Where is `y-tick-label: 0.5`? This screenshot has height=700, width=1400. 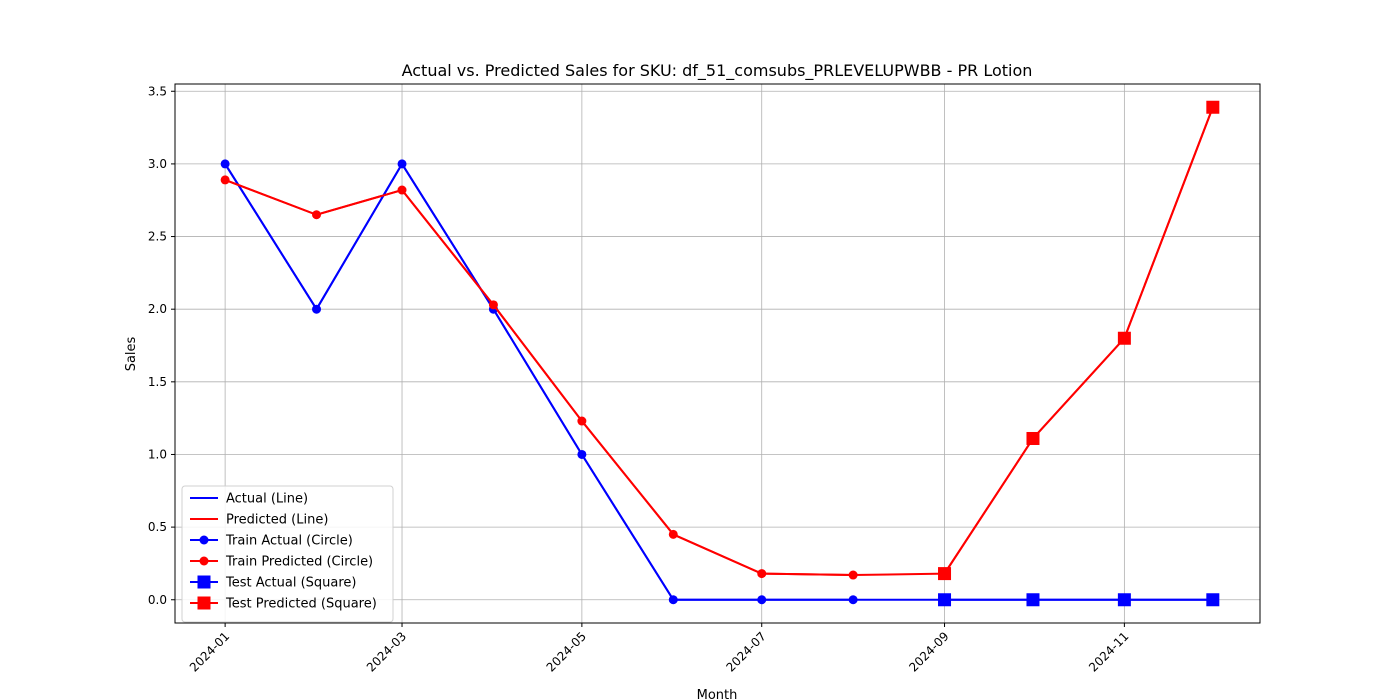 y-tick-label: 0.5 is located at coordinates (157, 527).